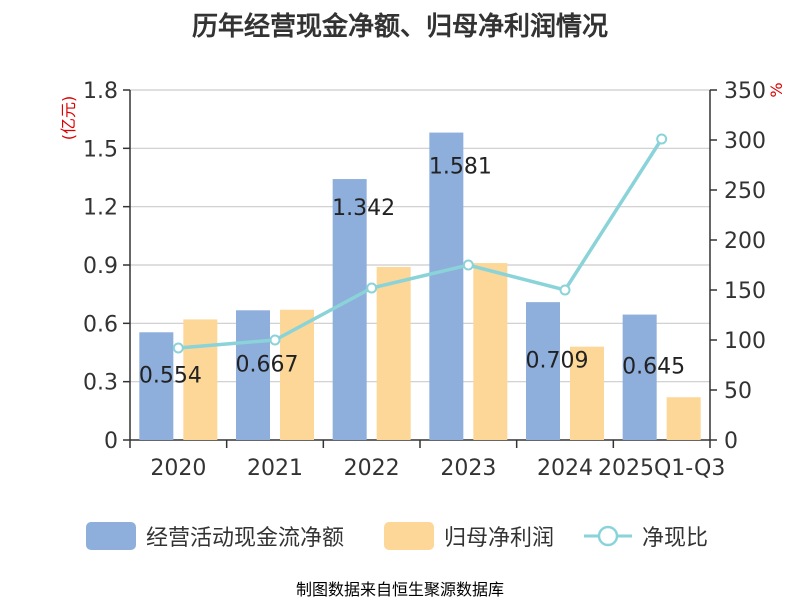 The height and width of the screenshot is (600, 800). I want to click on left-axis-tick-label: 0, so click(111, 441).